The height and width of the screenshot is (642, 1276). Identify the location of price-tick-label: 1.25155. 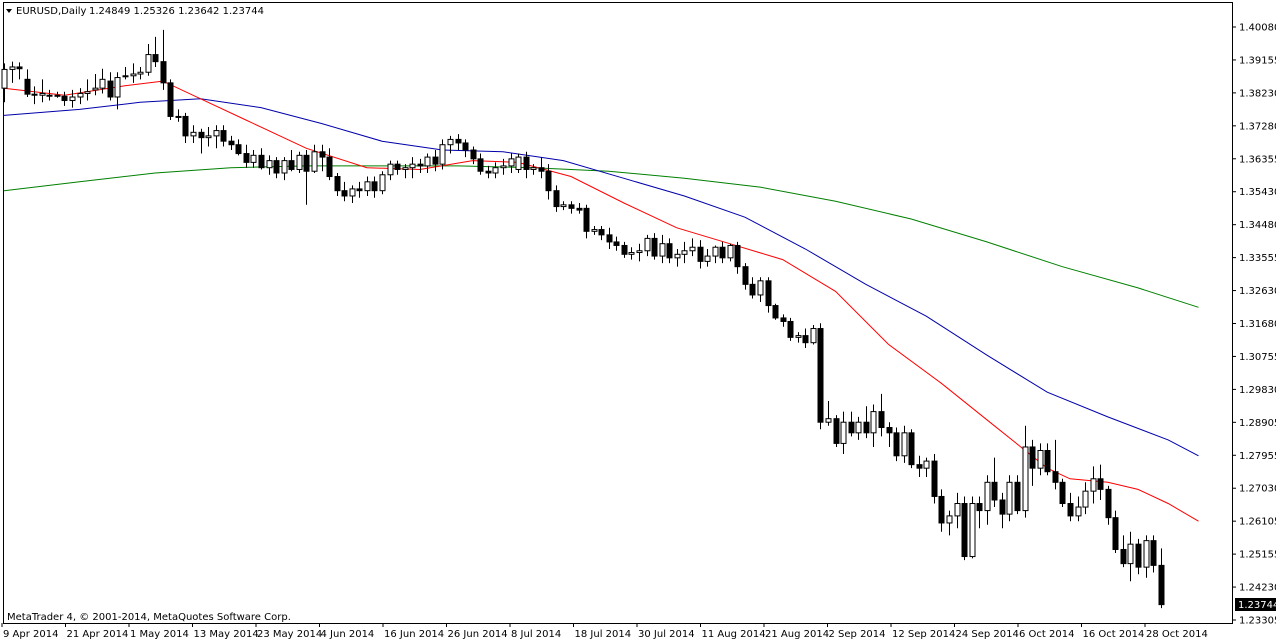
(1257, 555).